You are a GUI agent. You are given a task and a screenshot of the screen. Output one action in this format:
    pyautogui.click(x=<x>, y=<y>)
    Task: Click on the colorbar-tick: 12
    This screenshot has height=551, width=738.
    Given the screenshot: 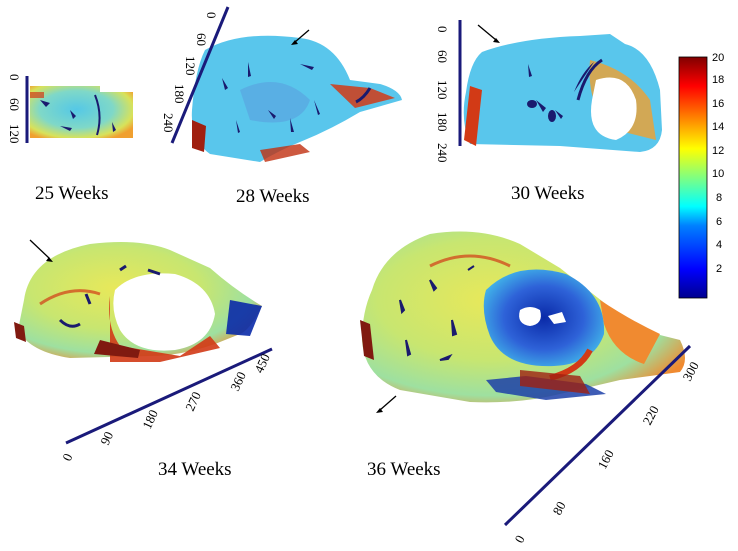 What is the action you would take?
    pyautogui.click(x=718, y=151)
    